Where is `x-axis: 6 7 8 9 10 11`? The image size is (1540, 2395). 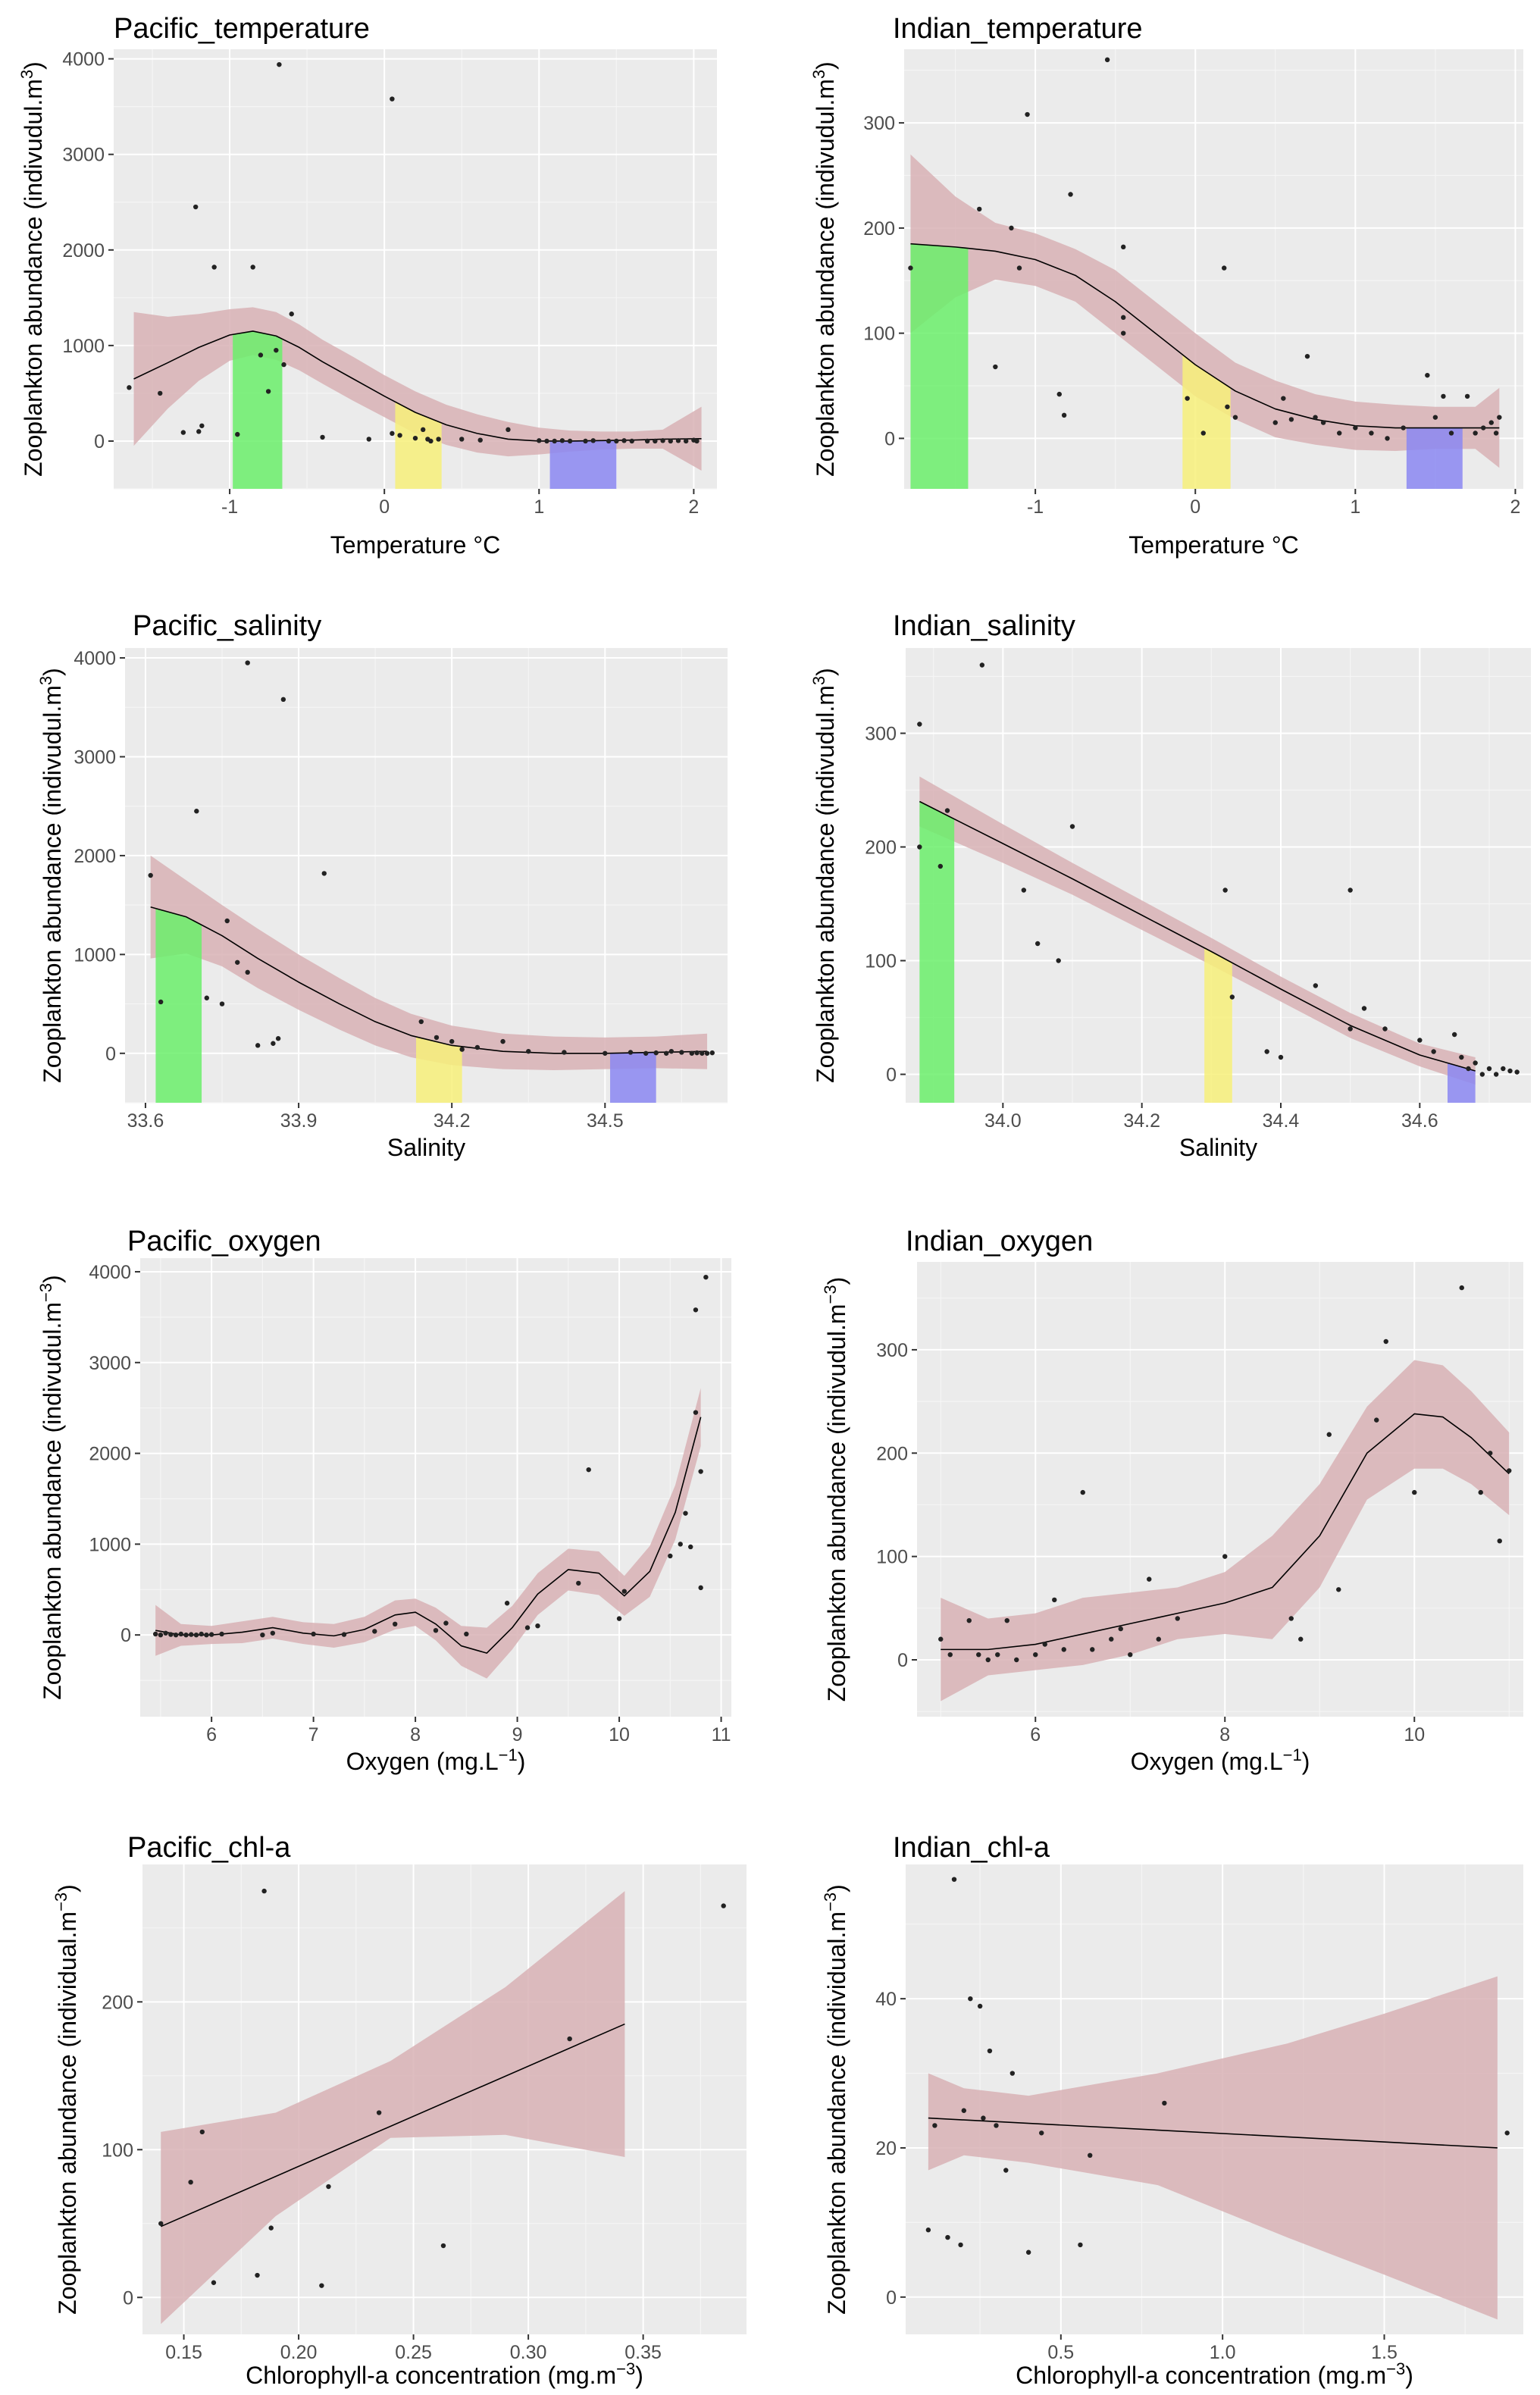
x-axis: 6 7 8 9 10 11 is located at coordinates (468, 1731).